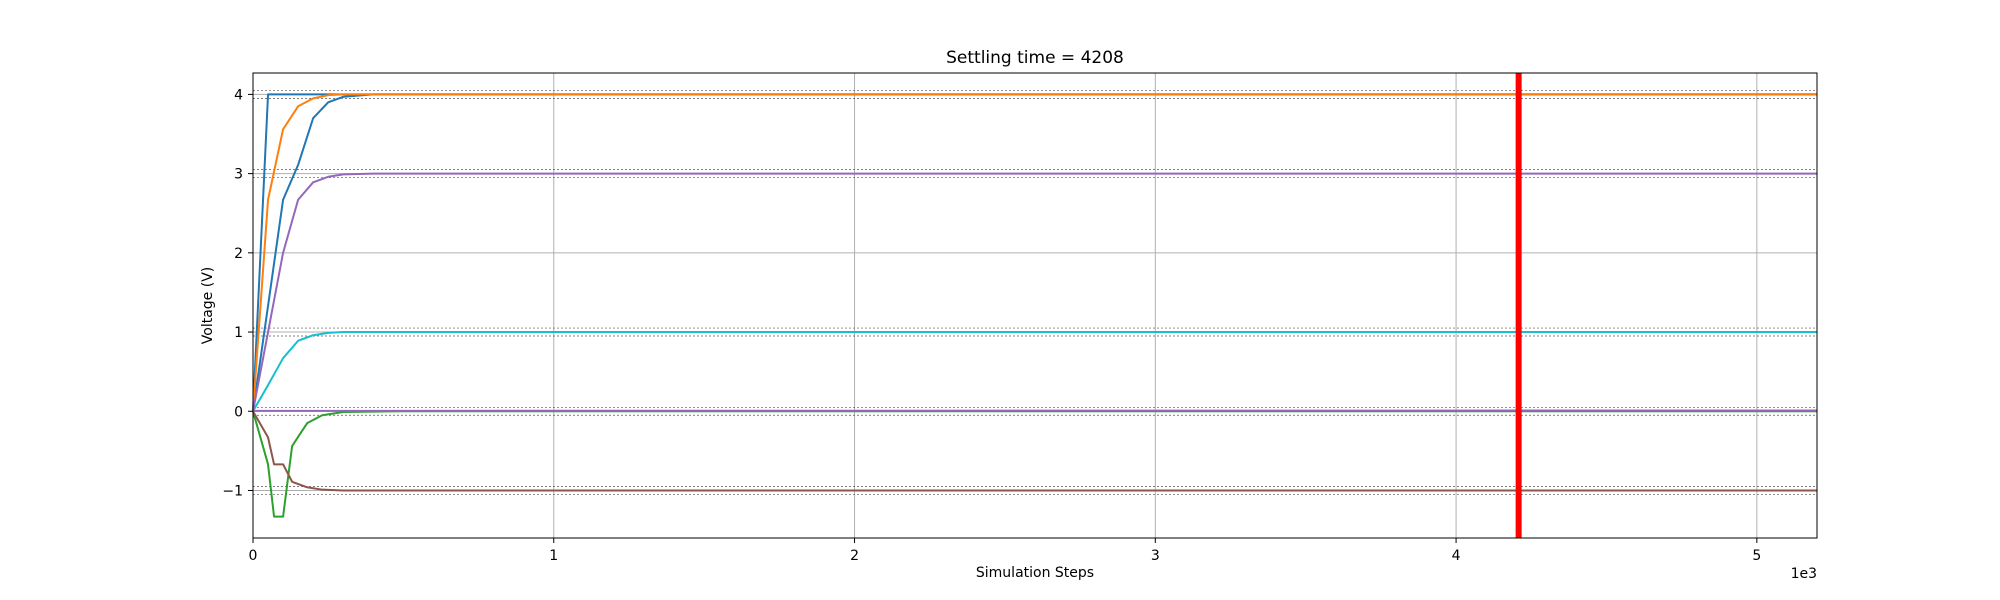 The image size is (2000, 600). I want to click on x-axis-label: Simulation Steps, so click(1035, 573).